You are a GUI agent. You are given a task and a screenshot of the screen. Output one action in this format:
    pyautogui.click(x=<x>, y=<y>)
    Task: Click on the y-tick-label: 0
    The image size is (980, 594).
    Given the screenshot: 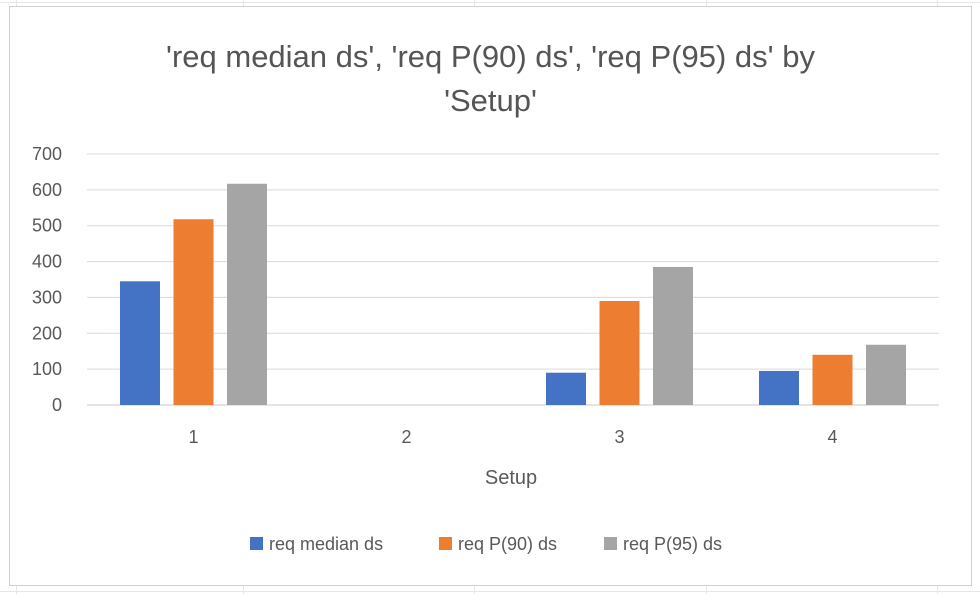 What is the action you would take?
    pyautogui.click(x=57, y=405)
    